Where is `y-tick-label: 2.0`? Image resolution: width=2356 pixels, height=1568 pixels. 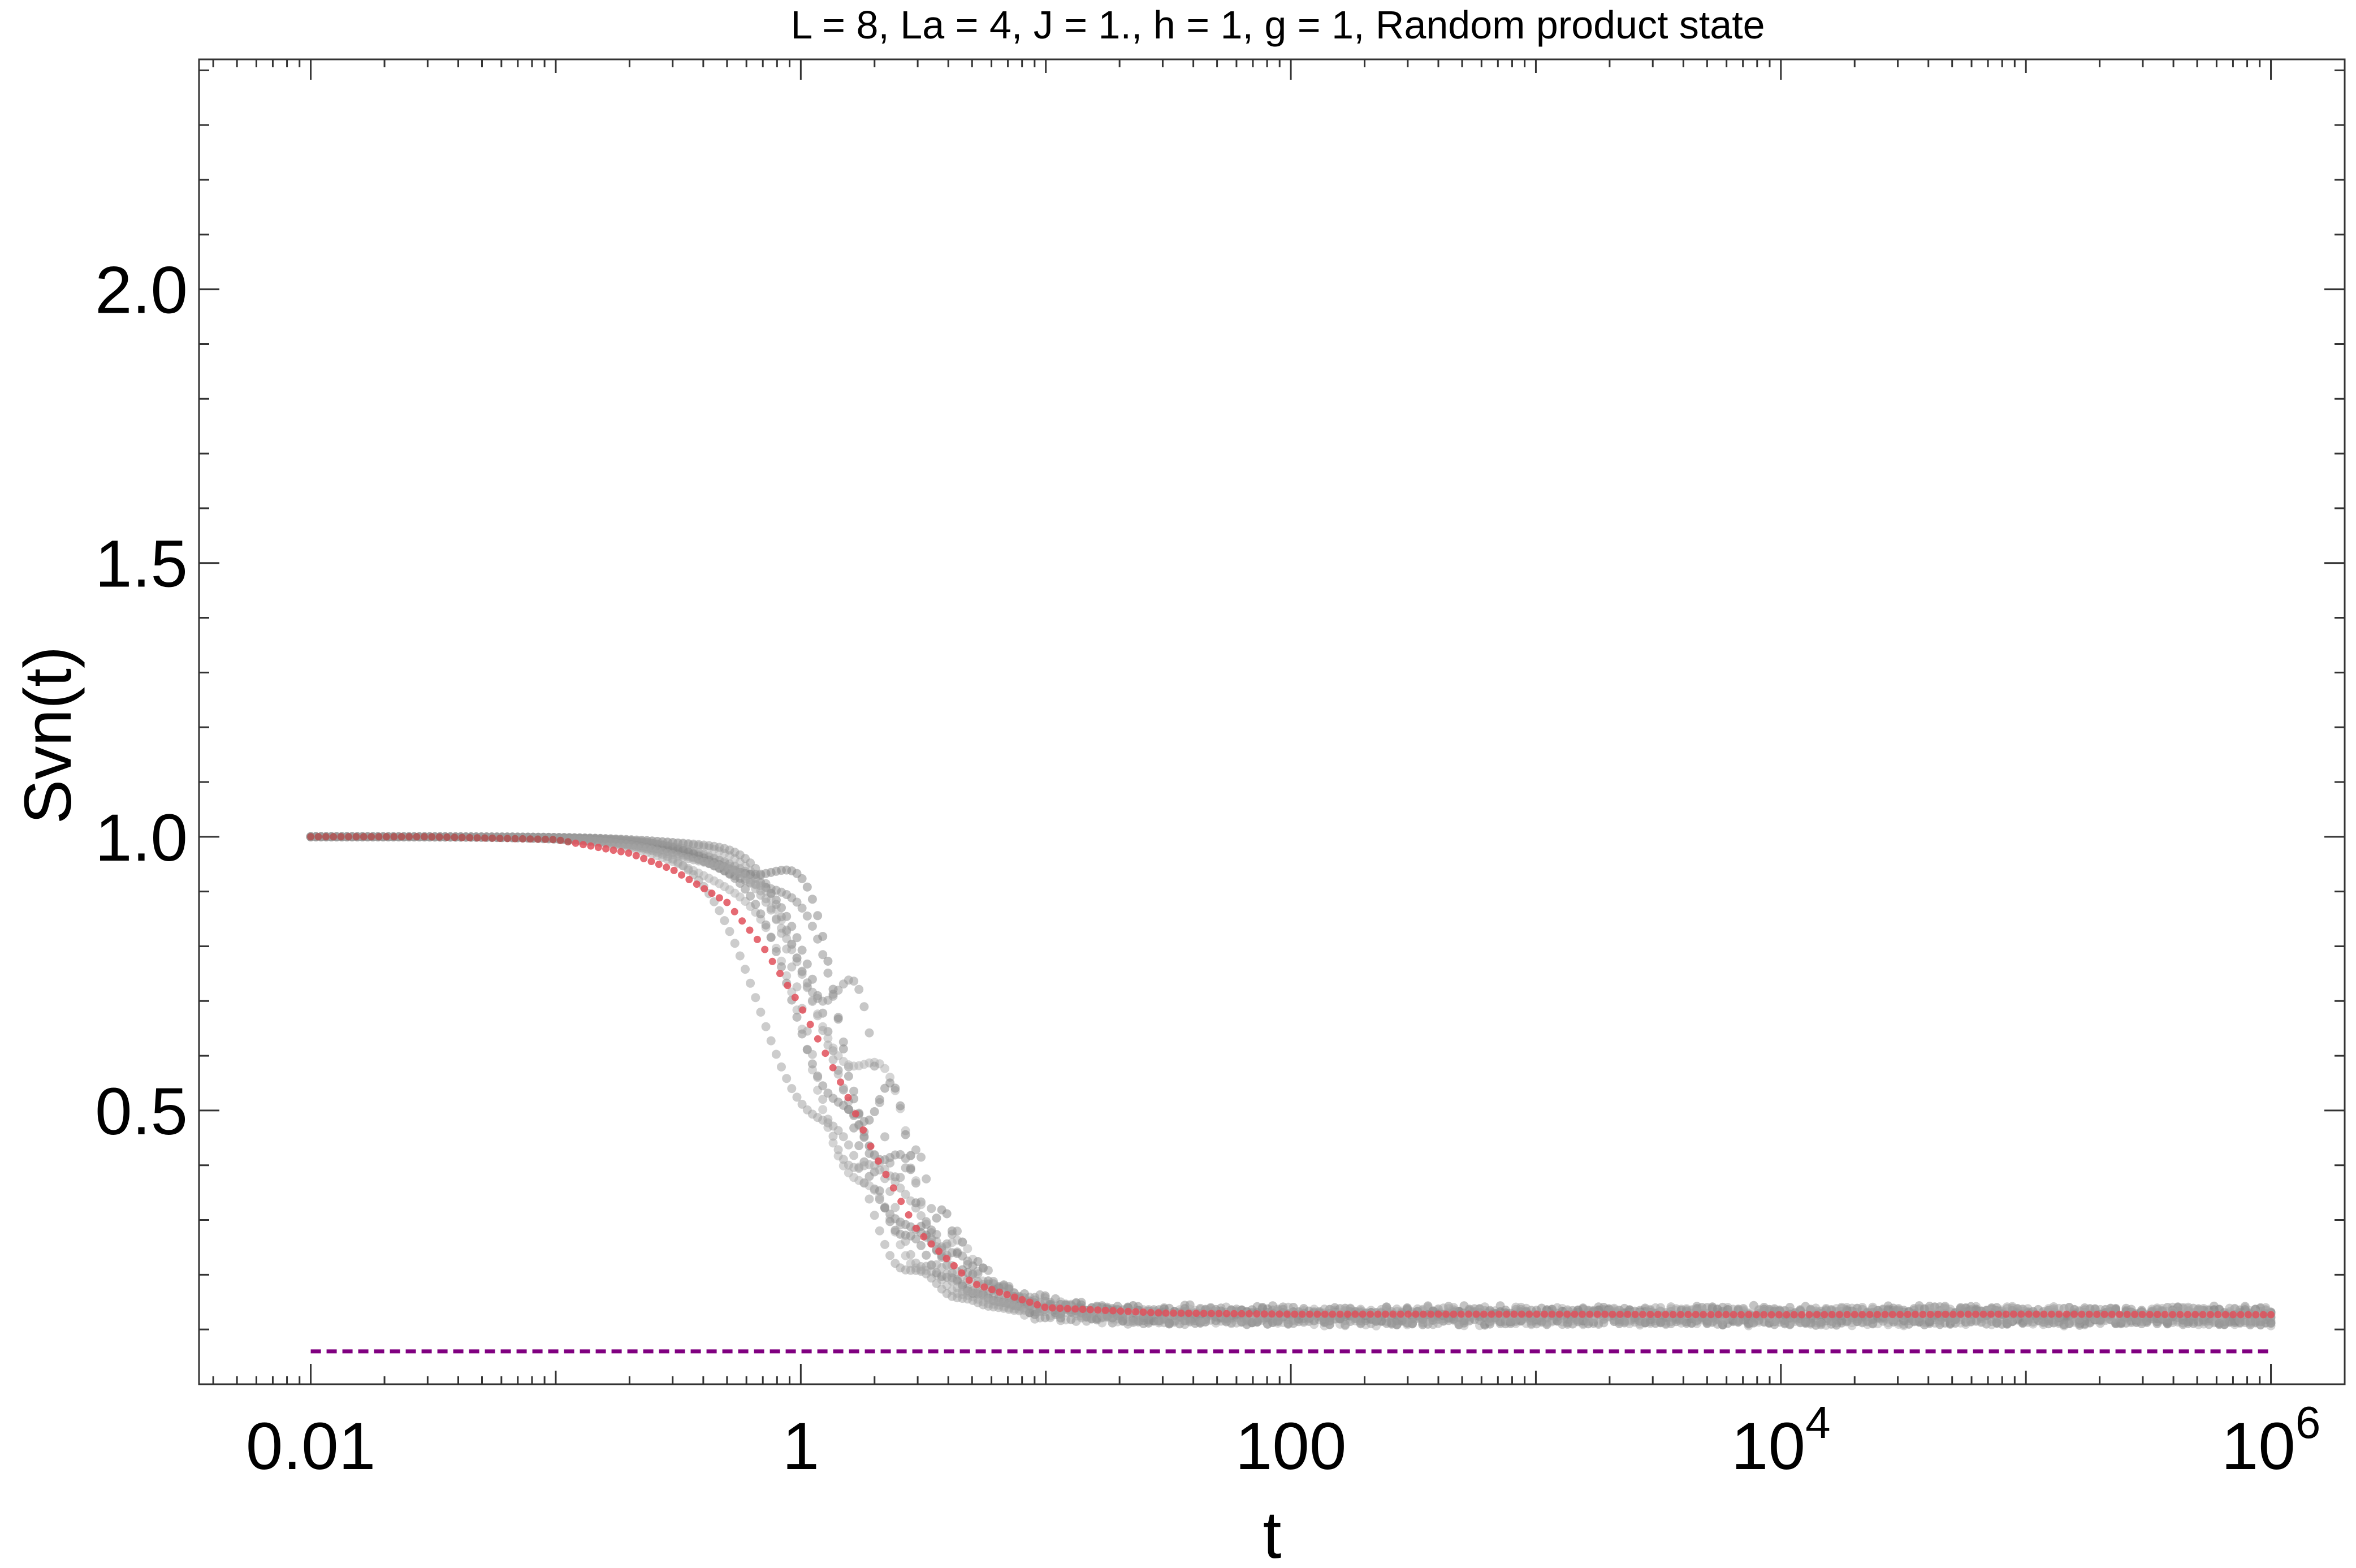
y-tick-label: 2.0 is located at coordinates (142, 290).